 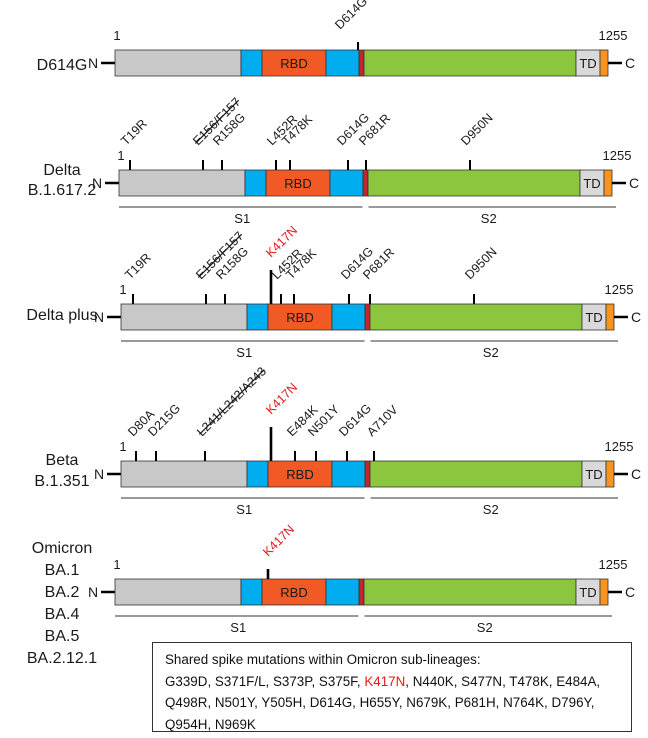 I want to click on shared-mutation: Q498R, so click(x=186, y=702).